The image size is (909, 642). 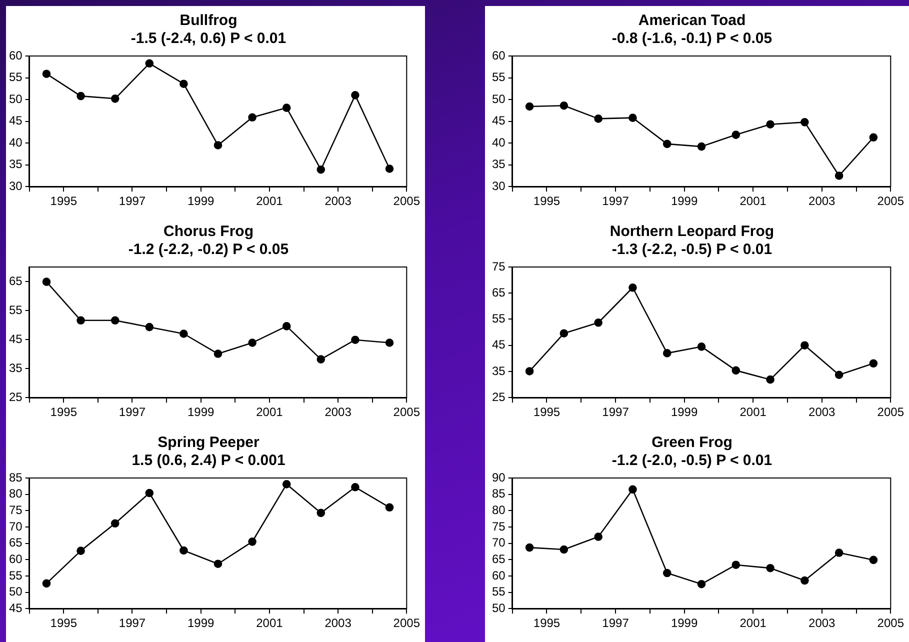 I want to click on chart-subtitle: -1.5 (-2.4, 0.6) P < 0.01, so click(x=208, y=39).